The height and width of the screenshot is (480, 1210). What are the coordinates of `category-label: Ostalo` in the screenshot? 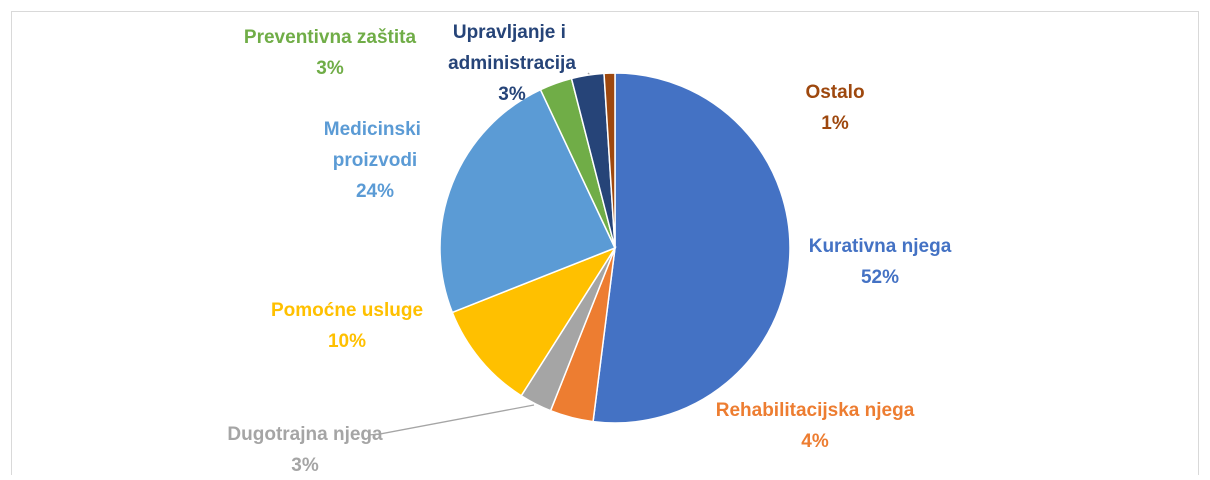 It's located at (834, 92).